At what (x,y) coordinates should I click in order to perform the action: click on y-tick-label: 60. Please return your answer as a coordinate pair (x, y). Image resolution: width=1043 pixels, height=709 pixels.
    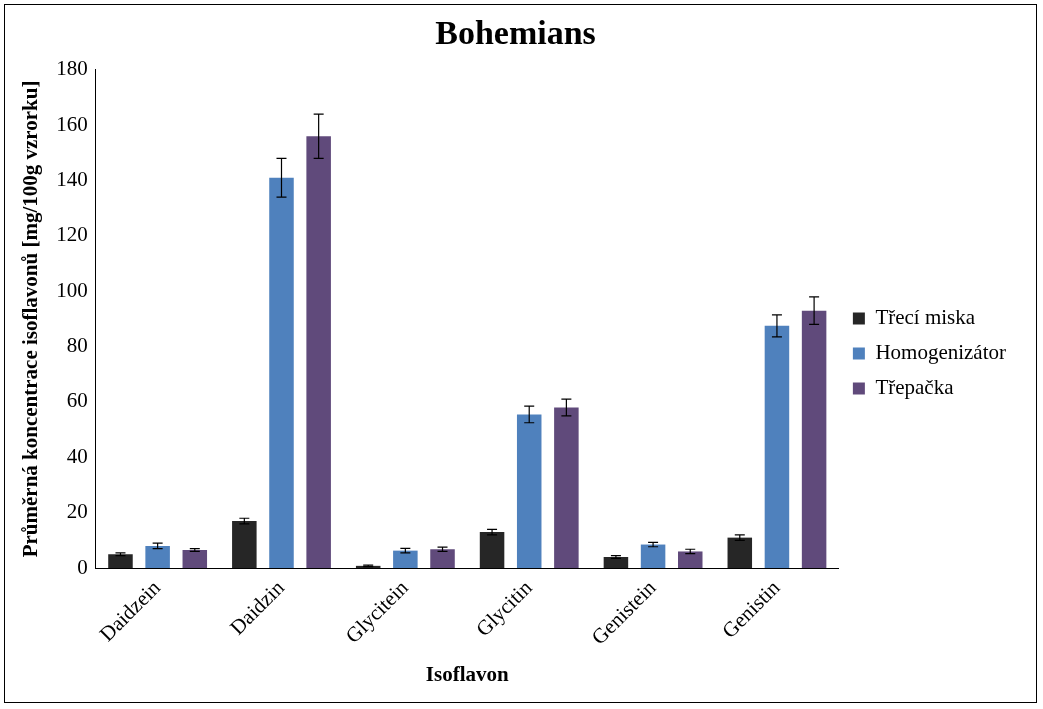
    Looking at the image, I should click on (77, 400).